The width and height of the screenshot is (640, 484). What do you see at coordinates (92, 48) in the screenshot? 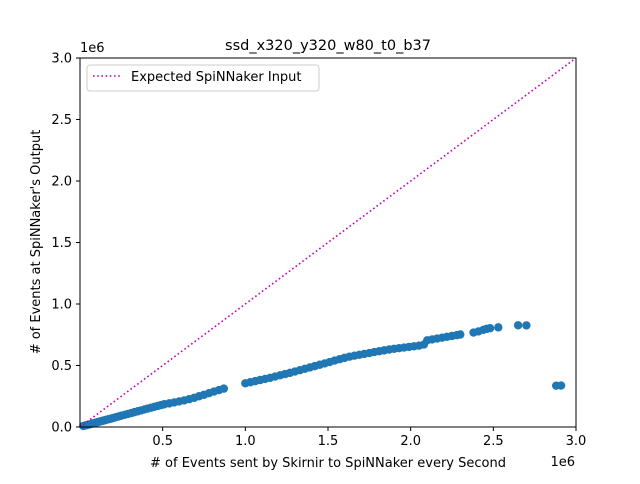
I see `y-offset-label: 1e6` at bounding box center [92, 48].